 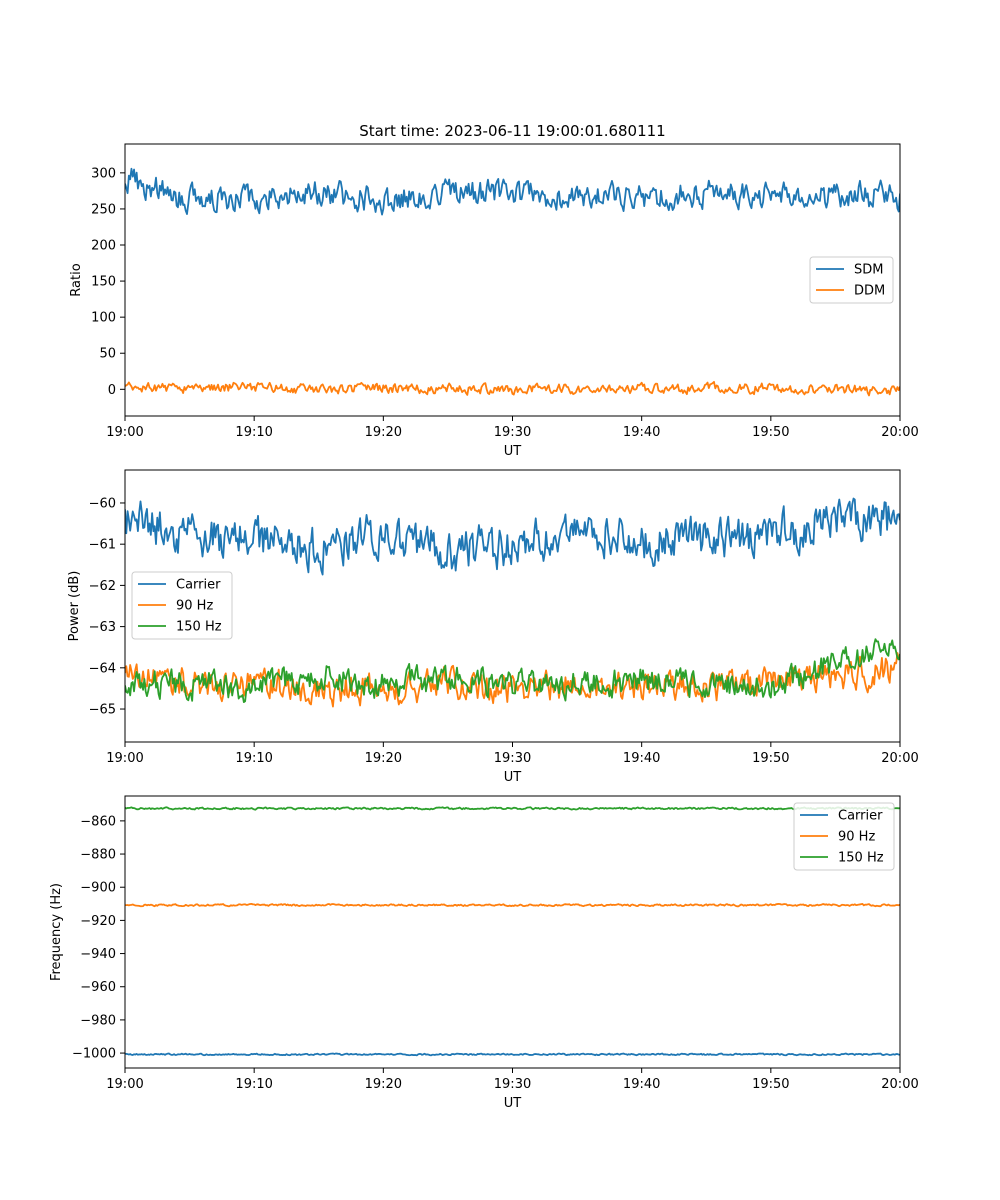 What do you see at coordinates (102, 627) in the screenshot?
I see `y-tick-label: −63` at bounding box center [102, 627].